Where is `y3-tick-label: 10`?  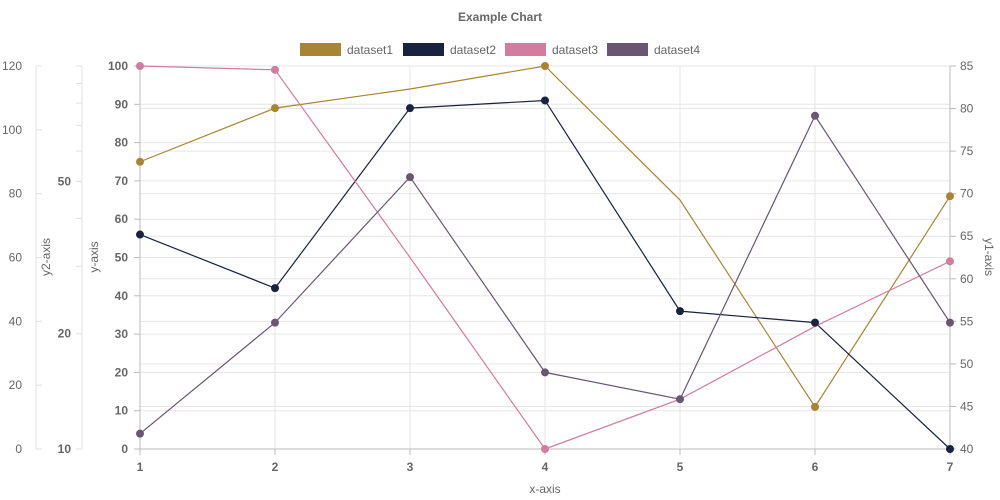
y3-tick-label: 10 is located at coordinates (65, 449).